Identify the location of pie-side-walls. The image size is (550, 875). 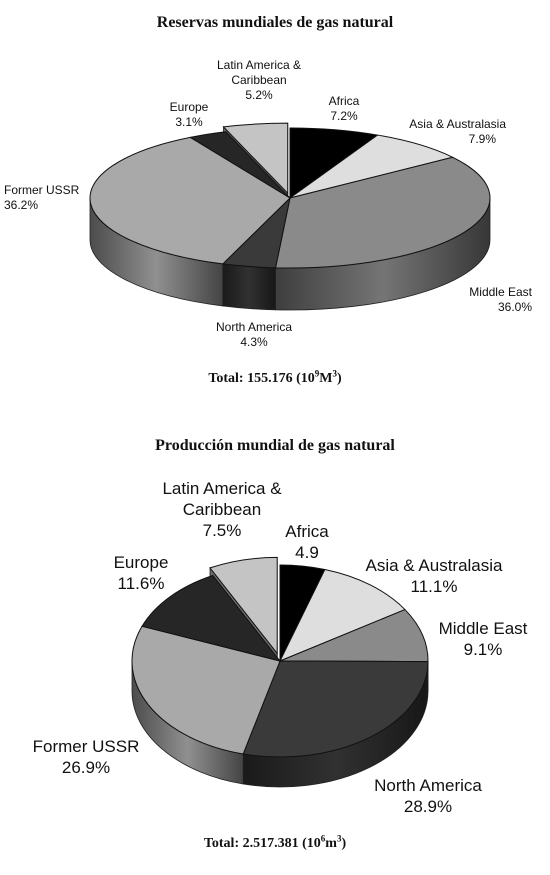
(280, 672).